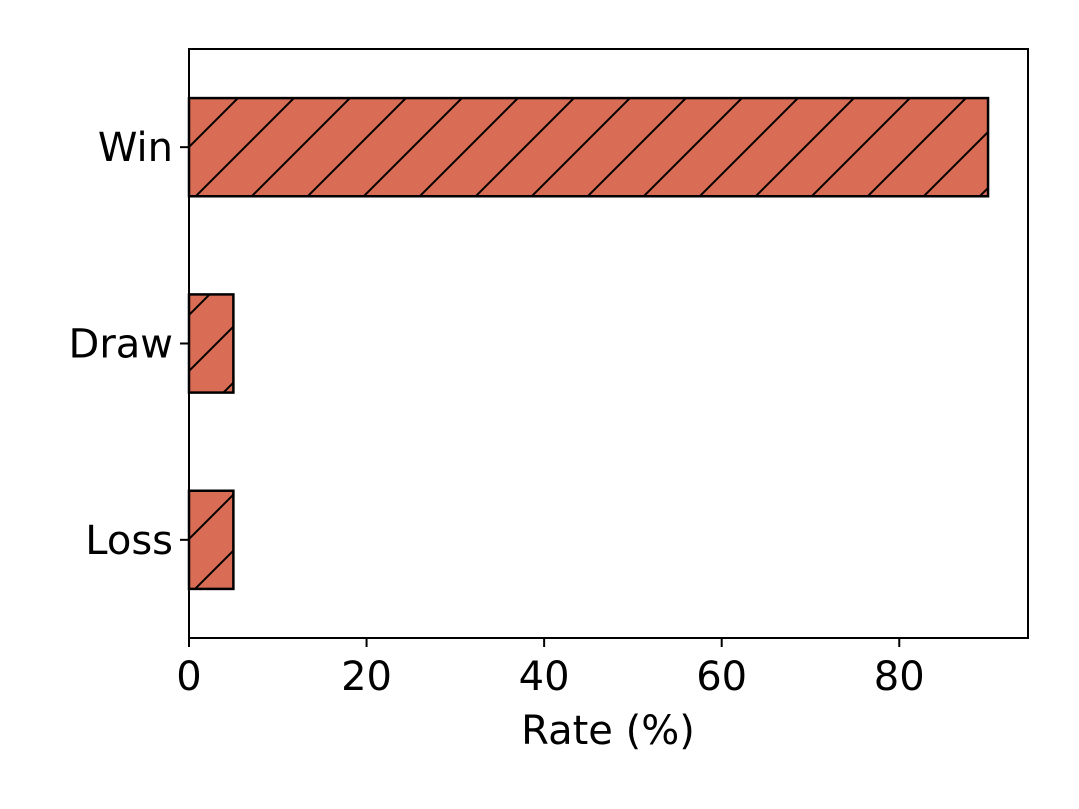 Image resolution: width=1079 pixels, height=809 pixels. What do you see at coordinates (188, 677) in the screenshot?
I see `x-tick-label-0: 0` at bounding box center [188, 677].